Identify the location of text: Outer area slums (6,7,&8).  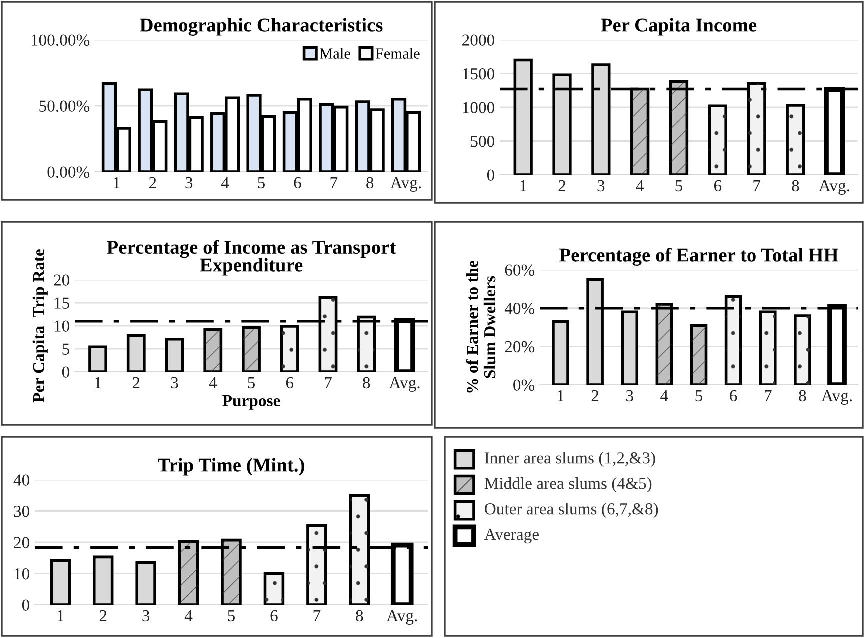
(571, 510).